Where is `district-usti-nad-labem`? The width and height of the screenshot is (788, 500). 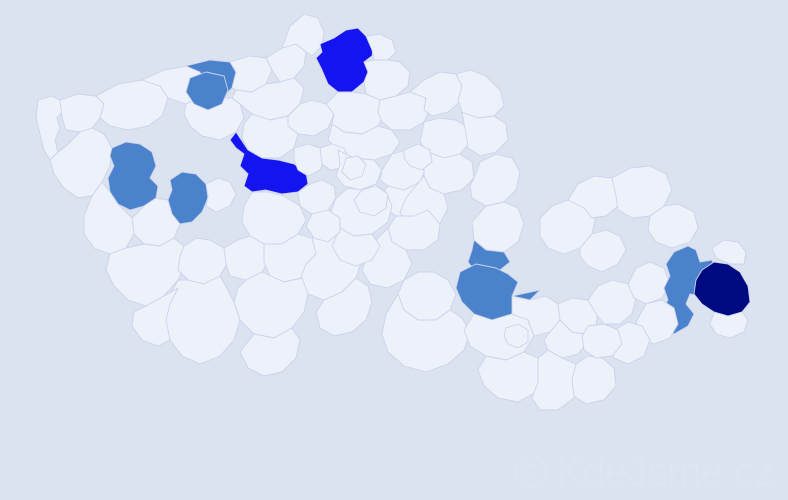
district-usti-nad-labem is located at coordinates (286, 63).